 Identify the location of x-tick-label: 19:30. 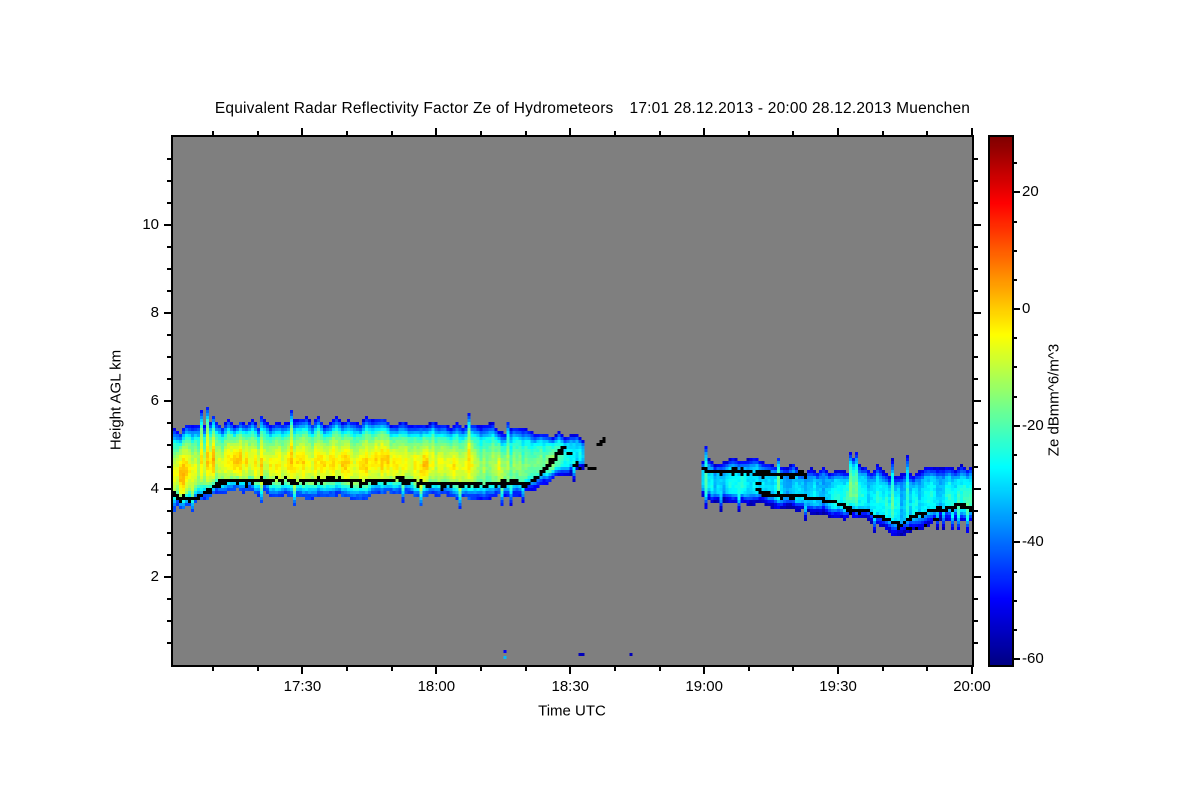
(838, 686).